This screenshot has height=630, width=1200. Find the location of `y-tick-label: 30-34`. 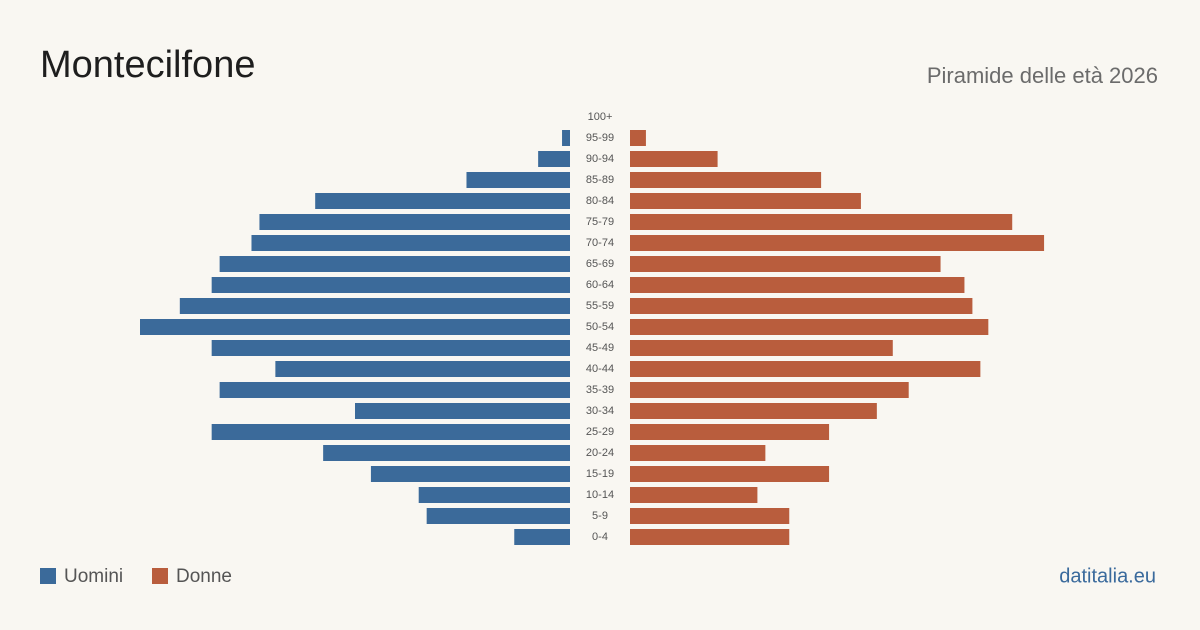

y-tick-label: 30-34 is located at coordinates (600, 411).